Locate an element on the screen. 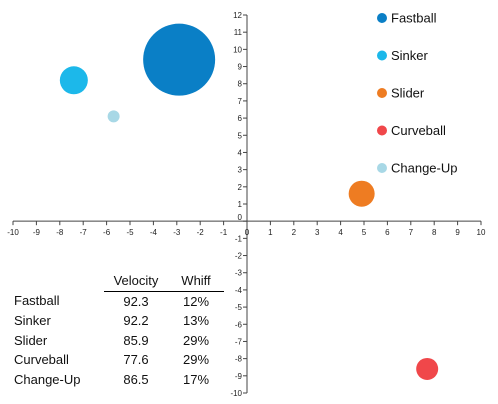 The height and width of the screenshot is (404, 498). y-tick-label: -2 is located at coordinates (239, 256).